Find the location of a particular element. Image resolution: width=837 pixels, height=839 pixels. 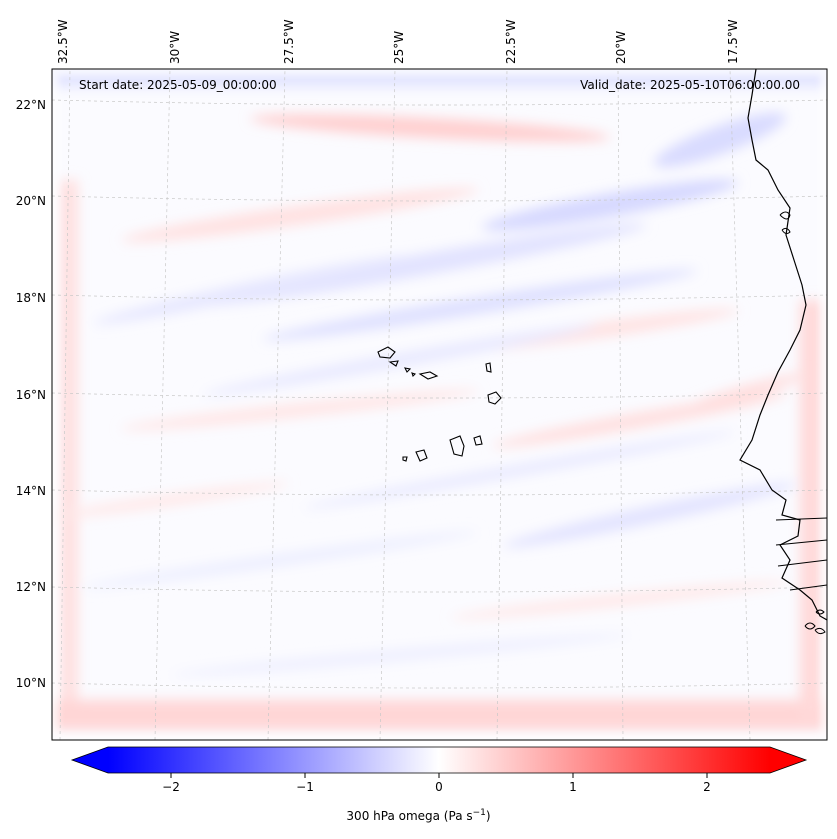

colorbar-label-exponent: −1 is located at coordinates (479, 813).